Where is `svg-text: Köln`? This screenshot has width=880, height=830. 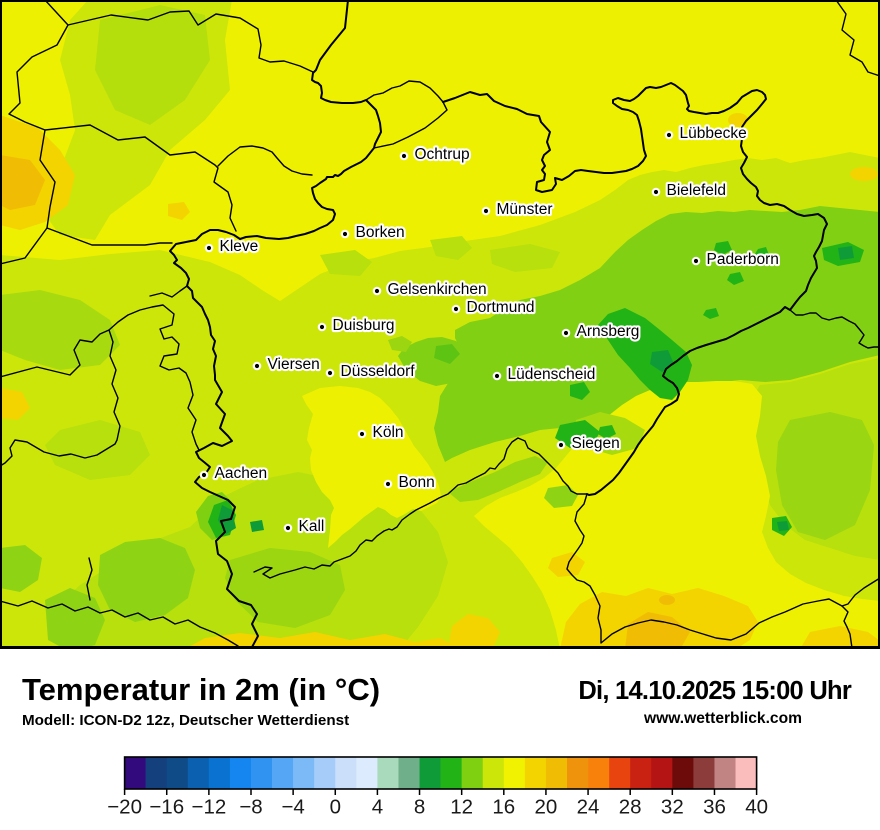 svg-text: Köln is located at coordinates (388, 432).